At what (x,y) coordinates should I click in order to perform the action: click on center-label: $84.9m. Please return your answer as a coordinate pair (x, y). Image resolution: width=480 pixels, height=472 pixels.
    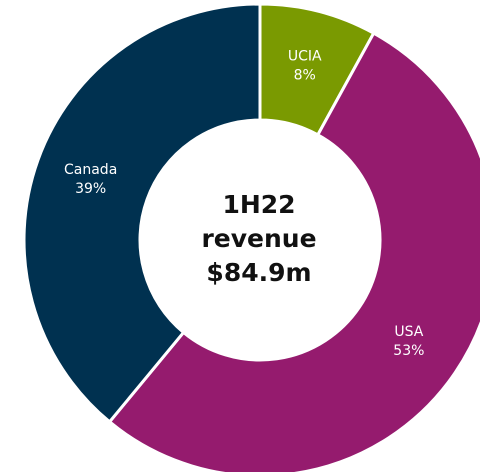
    Looking at the image, I should click on (258, 272).